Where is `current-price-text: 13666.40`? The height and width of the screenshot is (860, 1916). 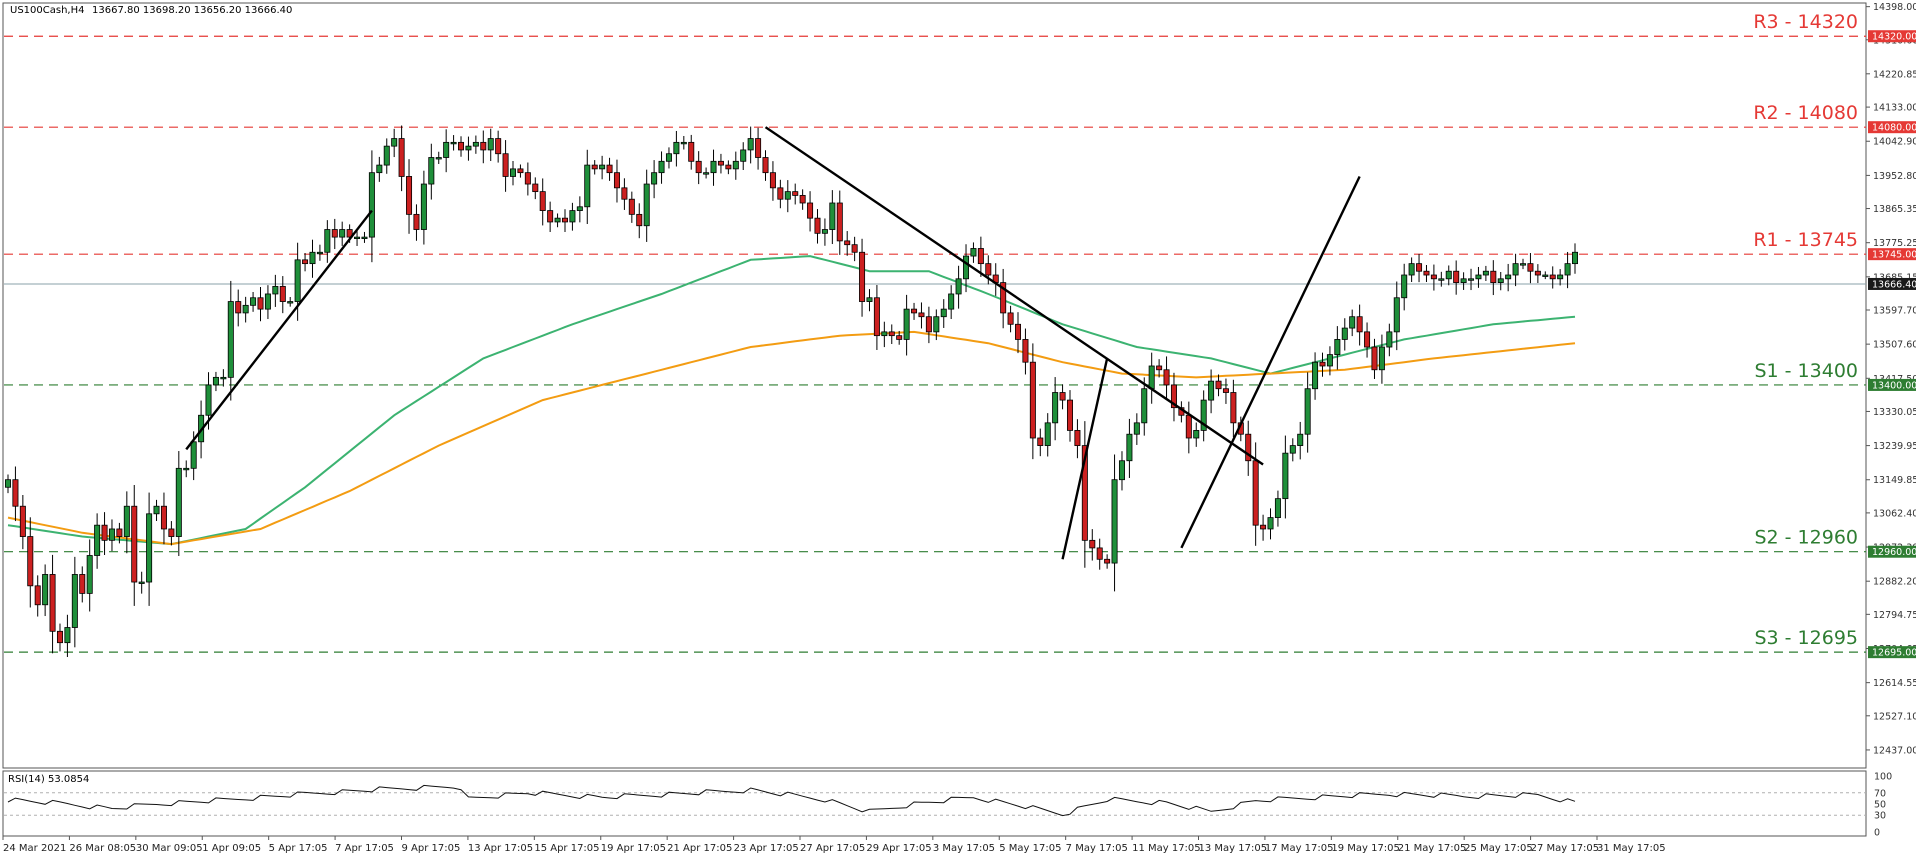
current-price-text: 13666.40 is located at coordinates (1894, 284).